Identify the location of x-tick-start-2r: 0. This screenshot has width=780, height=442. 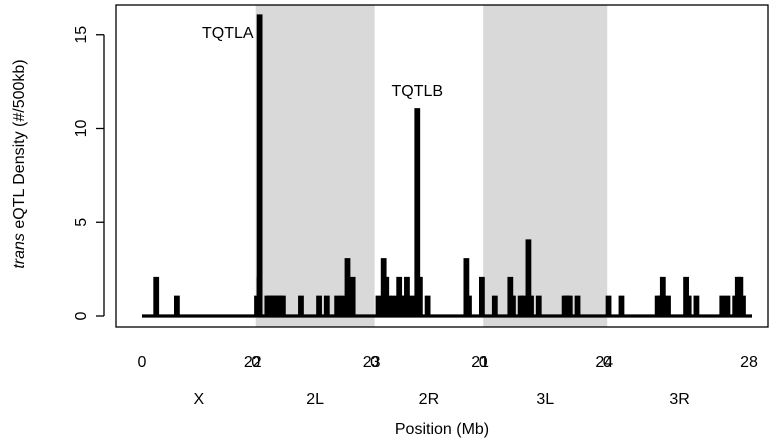
(374, 362).